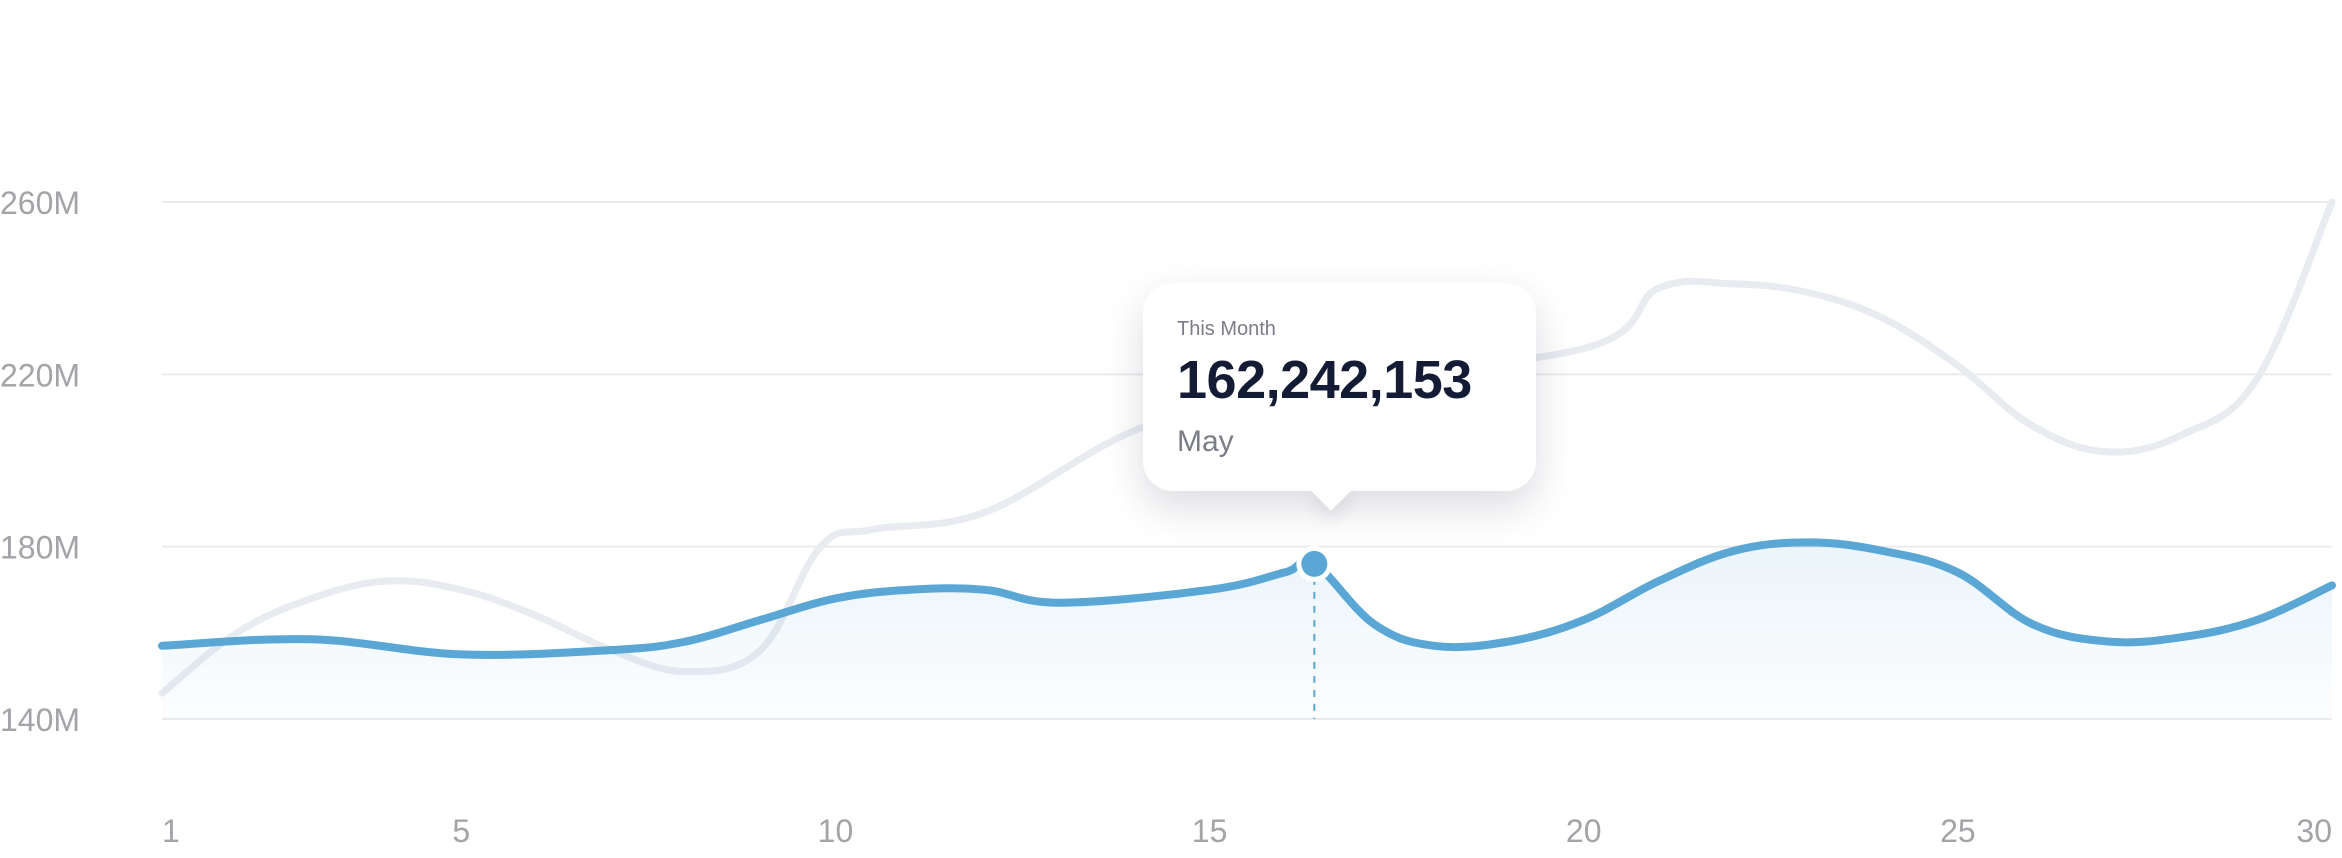  I want to click on highlight-layer, so click(1314, 632).